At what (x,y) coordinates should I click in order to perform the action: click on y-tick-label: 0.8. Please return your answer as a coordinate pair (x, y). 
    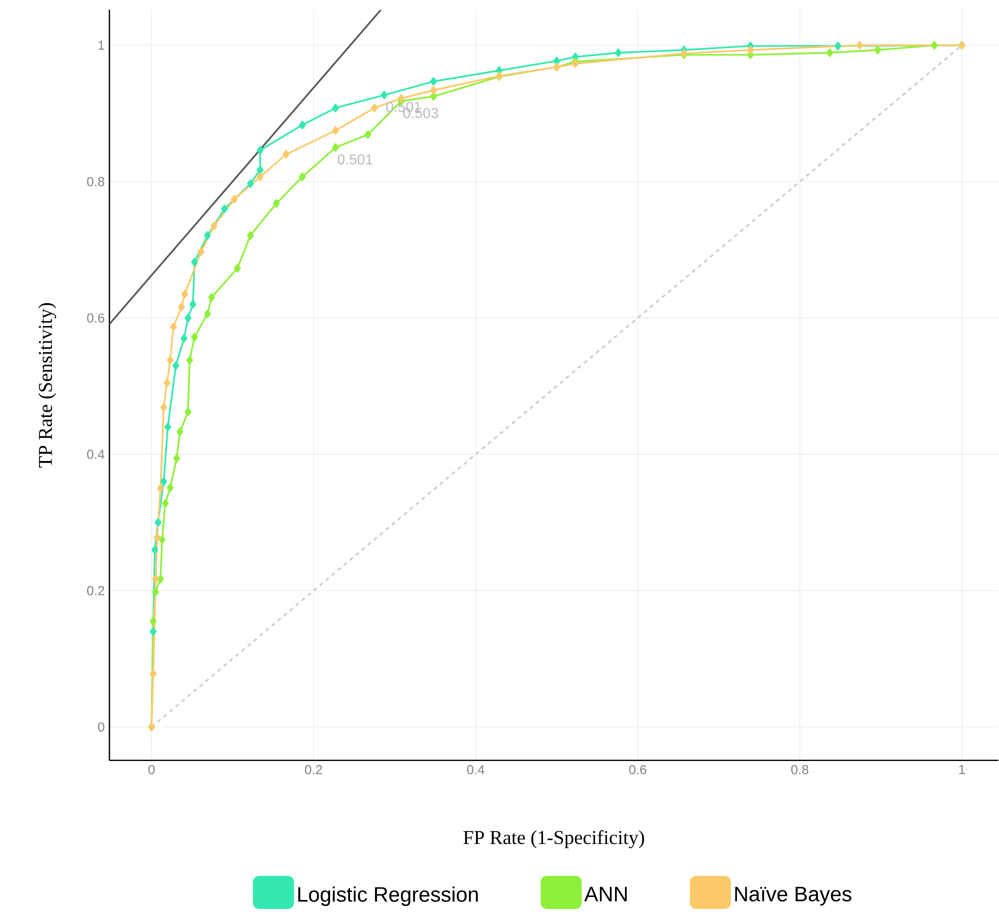
    Looking at the image, I should click on (95, 181).